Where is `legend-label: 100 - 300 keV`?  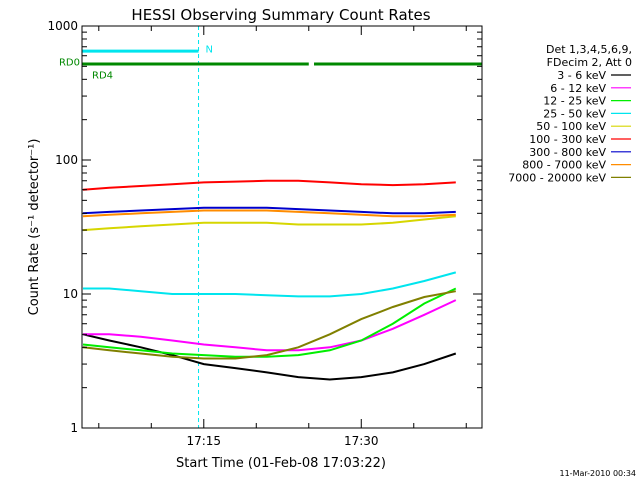
legend-label: 100 - 300 keV is located at coordinates (567, 139).